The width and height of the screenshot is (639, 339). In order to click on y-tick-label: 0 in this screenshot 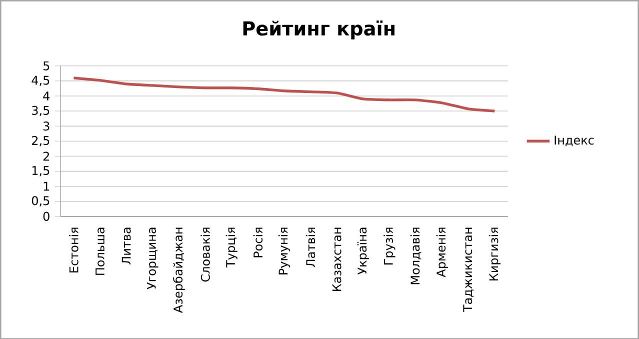, I will do `click(46, 216)`.